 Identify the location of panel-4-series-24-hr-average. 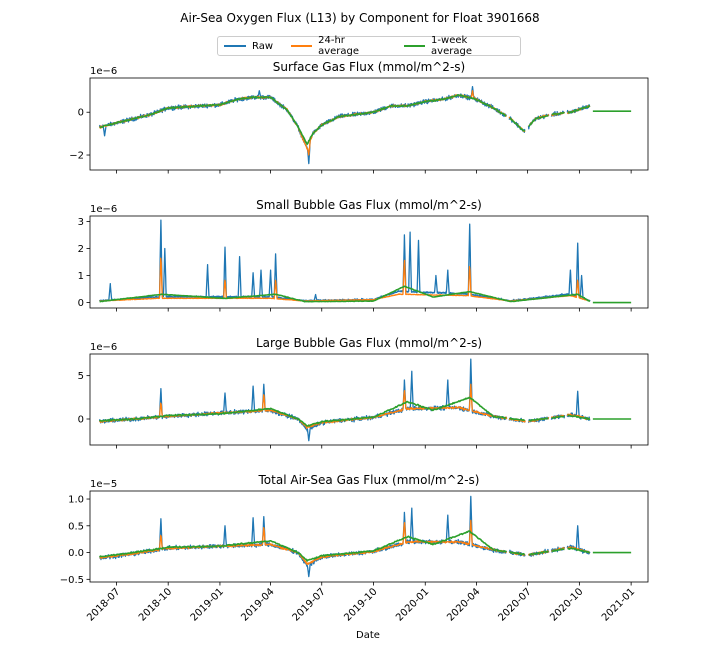
(345, 542).